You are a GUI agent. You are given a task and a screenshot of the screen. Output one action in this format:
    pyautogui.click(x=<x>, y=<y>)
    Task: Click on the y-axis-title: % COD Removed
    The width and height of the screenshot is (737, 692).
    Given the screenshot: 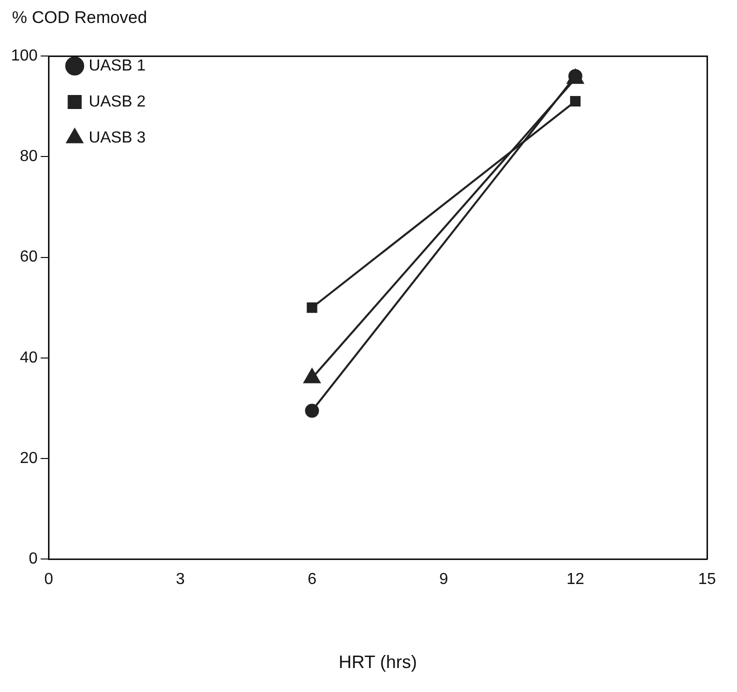 What is the action you would take?
    pyautogui.click(x=79, y=18)
    